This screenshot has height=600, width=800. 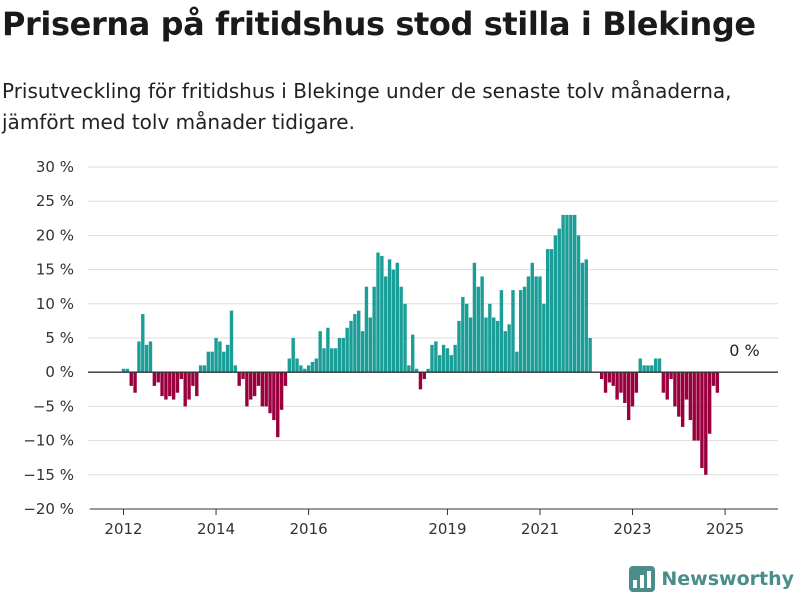 I want to click on y-tick-label: −20 %, so click(x=48, y=509).